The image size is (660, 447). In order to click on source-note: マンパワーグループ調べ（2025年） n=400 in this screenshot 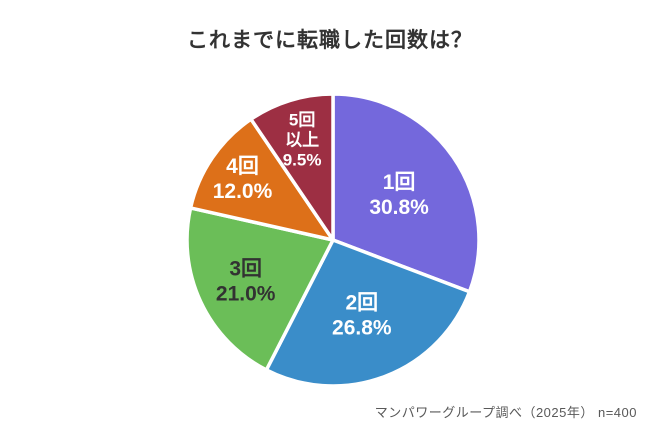, I will do `click(505, 412)`.